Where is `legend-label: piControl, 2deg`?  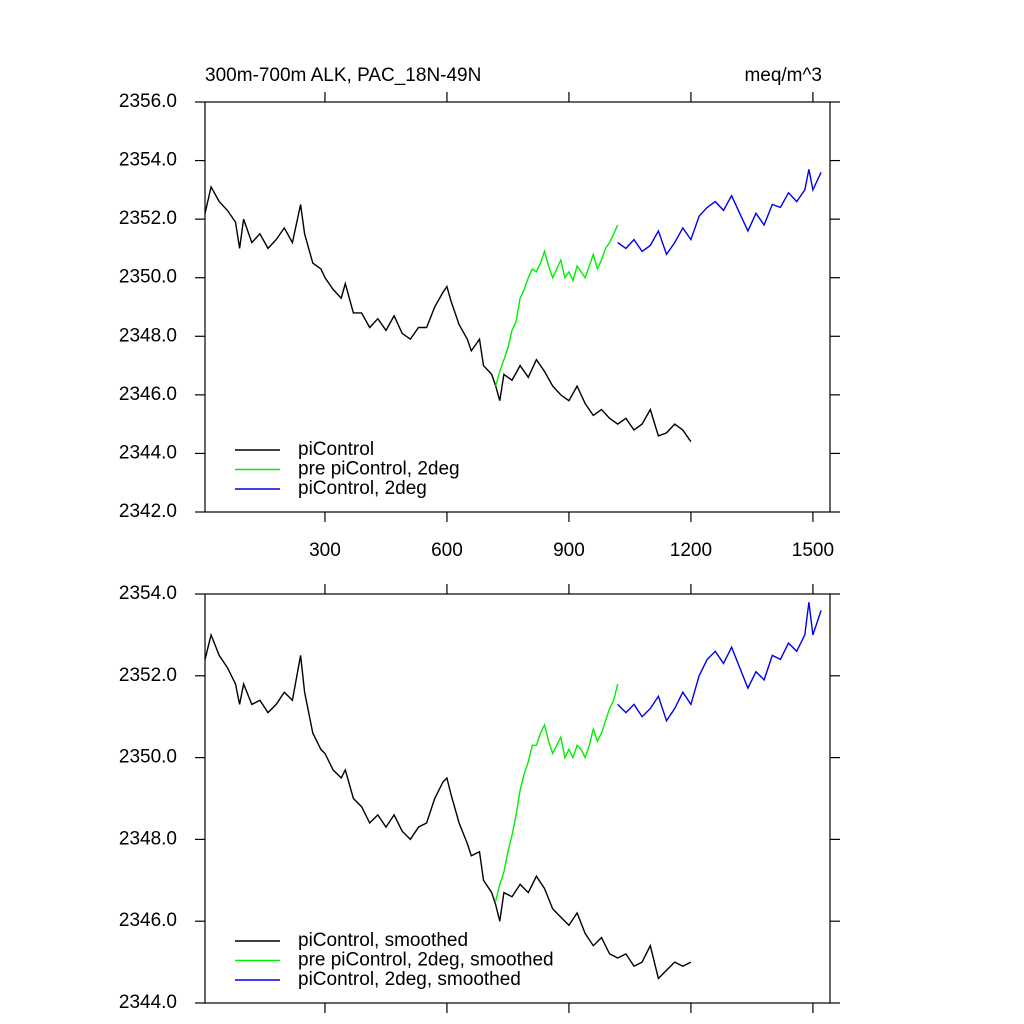 legend-label: piControl, 2deg is located at coordinates (362, 488).